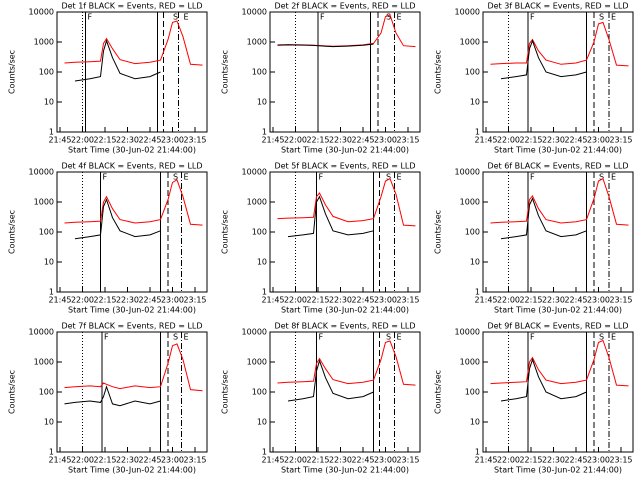 This screenshot has width=640, height=480. Describe the element at coordinates (131, 6) in the screenshot. I see `chart-title: Det 1f BLACK = Events, RED = LLD` at that location.